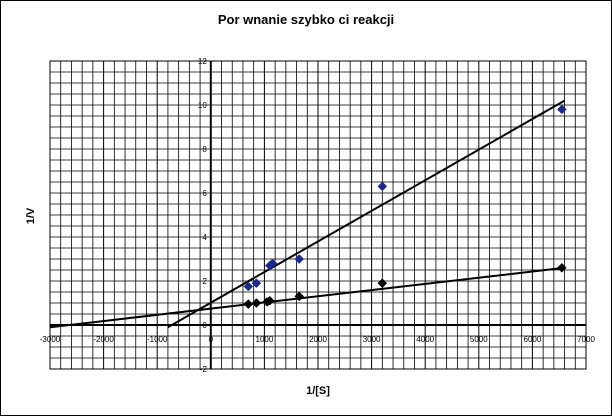 Image resolution: width=612 pixels, height=416 pixels. Describe the element at coordinates (204, 369) in the screenshot. I see `y-tick-label: -2` at that location.